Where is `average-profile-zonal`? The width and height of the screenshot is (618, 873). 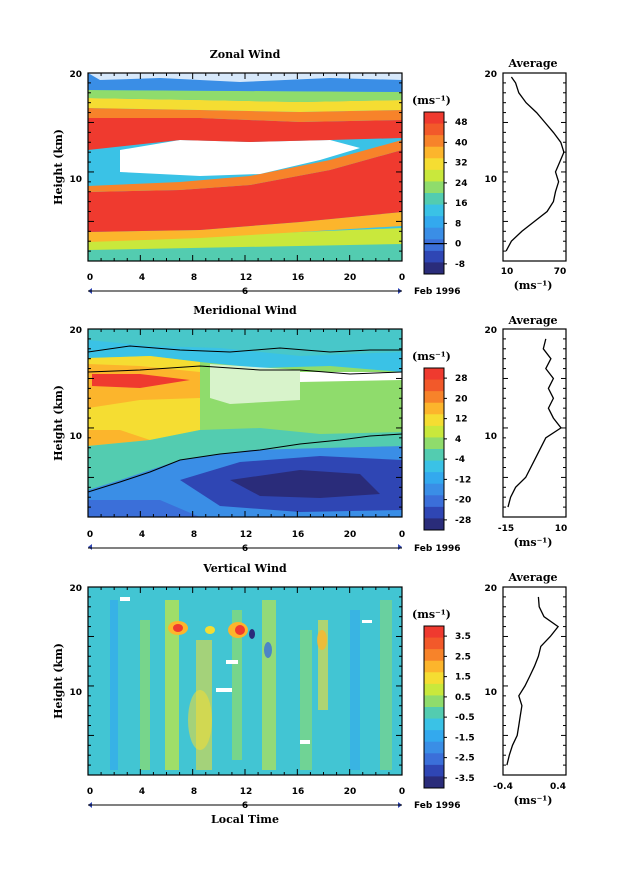
average-profile-zonal is located at coordinates (534, 167).